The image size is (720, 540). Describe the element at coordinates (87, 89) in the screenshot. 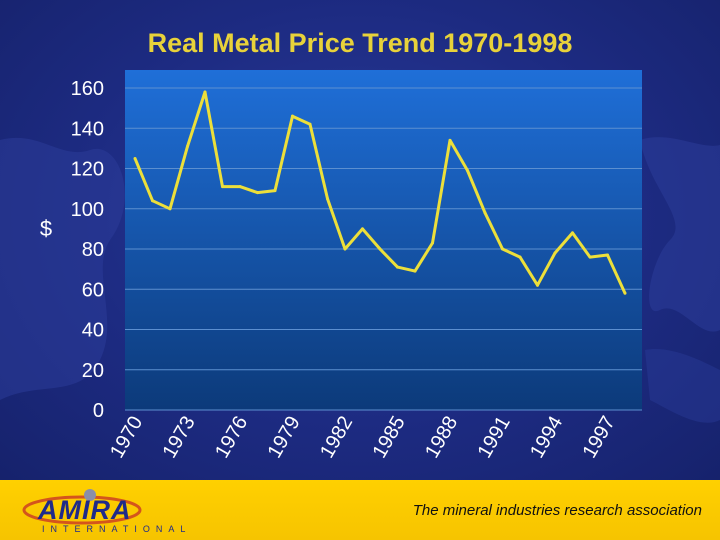

I see `y-tick-label: 160` at that location.